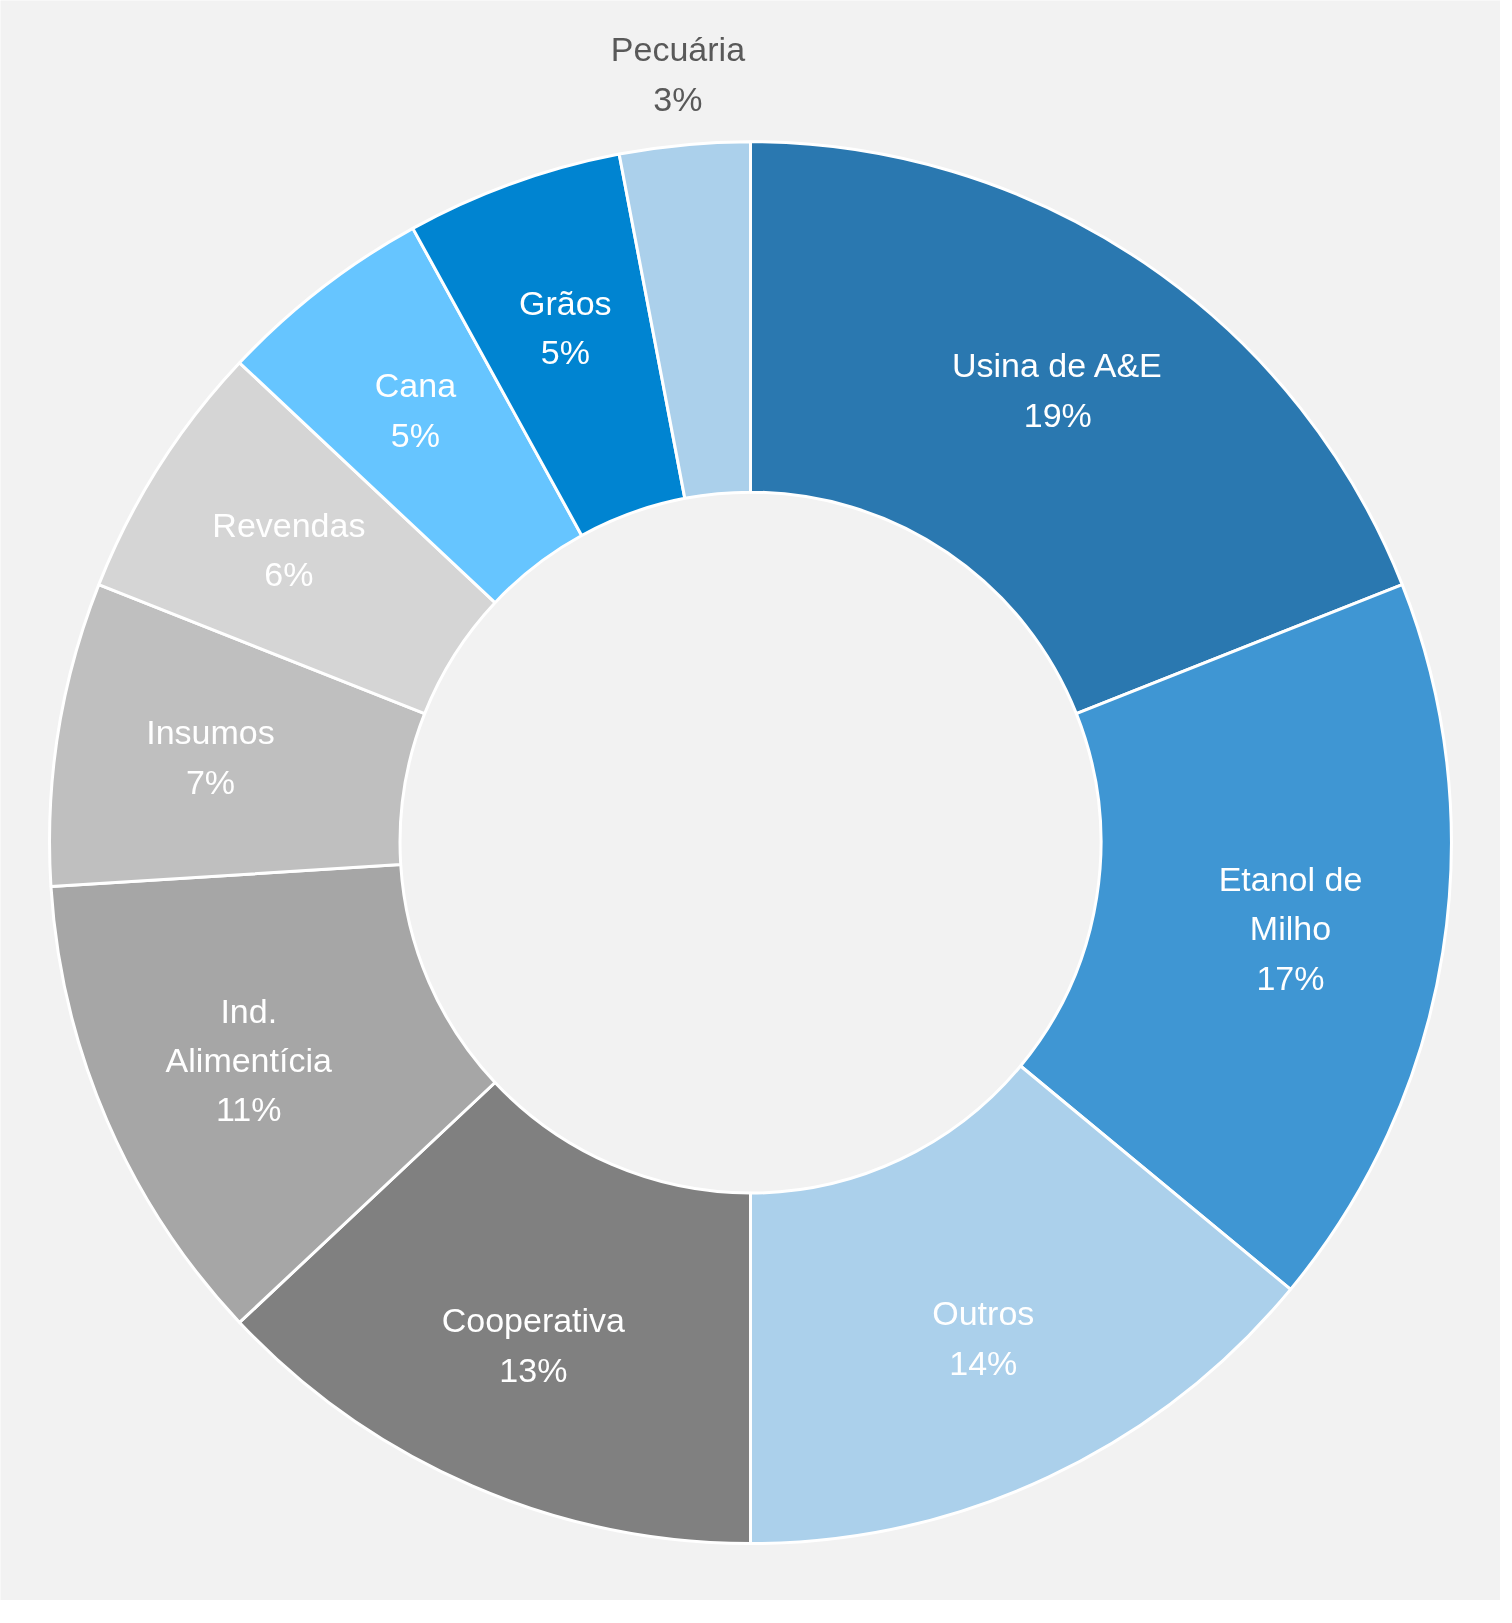 The height and width of the screenshot is (1623, 1512). Describe the element at coordinates (1290, 903) in the screenshot. I see `slice-label: Etanol de Milho` at that location.